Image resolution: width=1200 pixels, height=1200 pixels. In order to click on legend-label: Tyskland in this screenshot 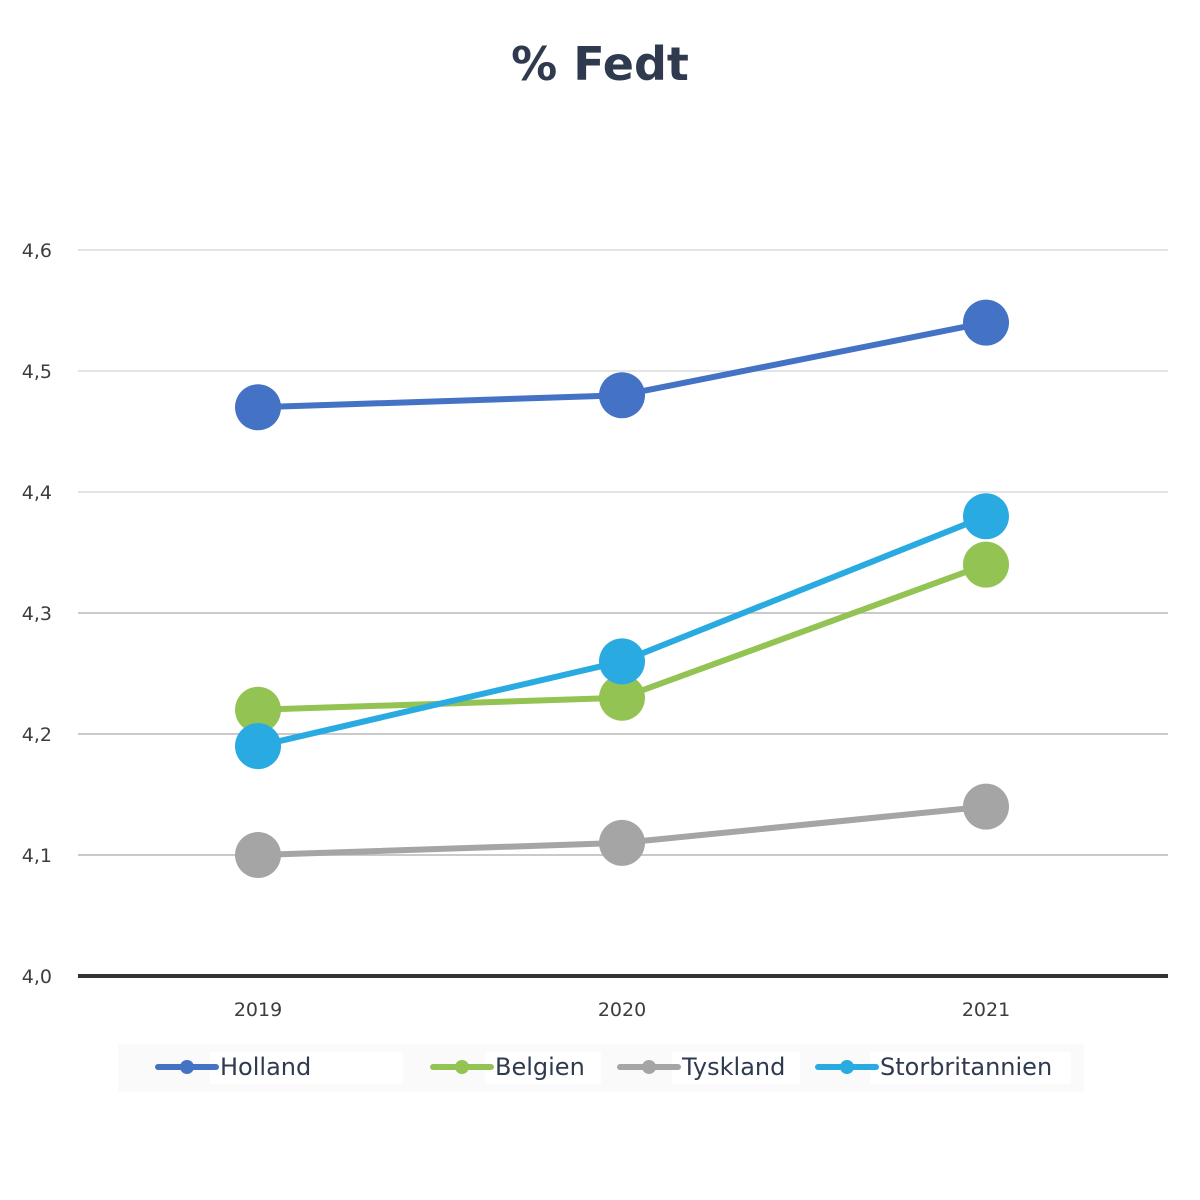, I will do `click(733, 1067)`.